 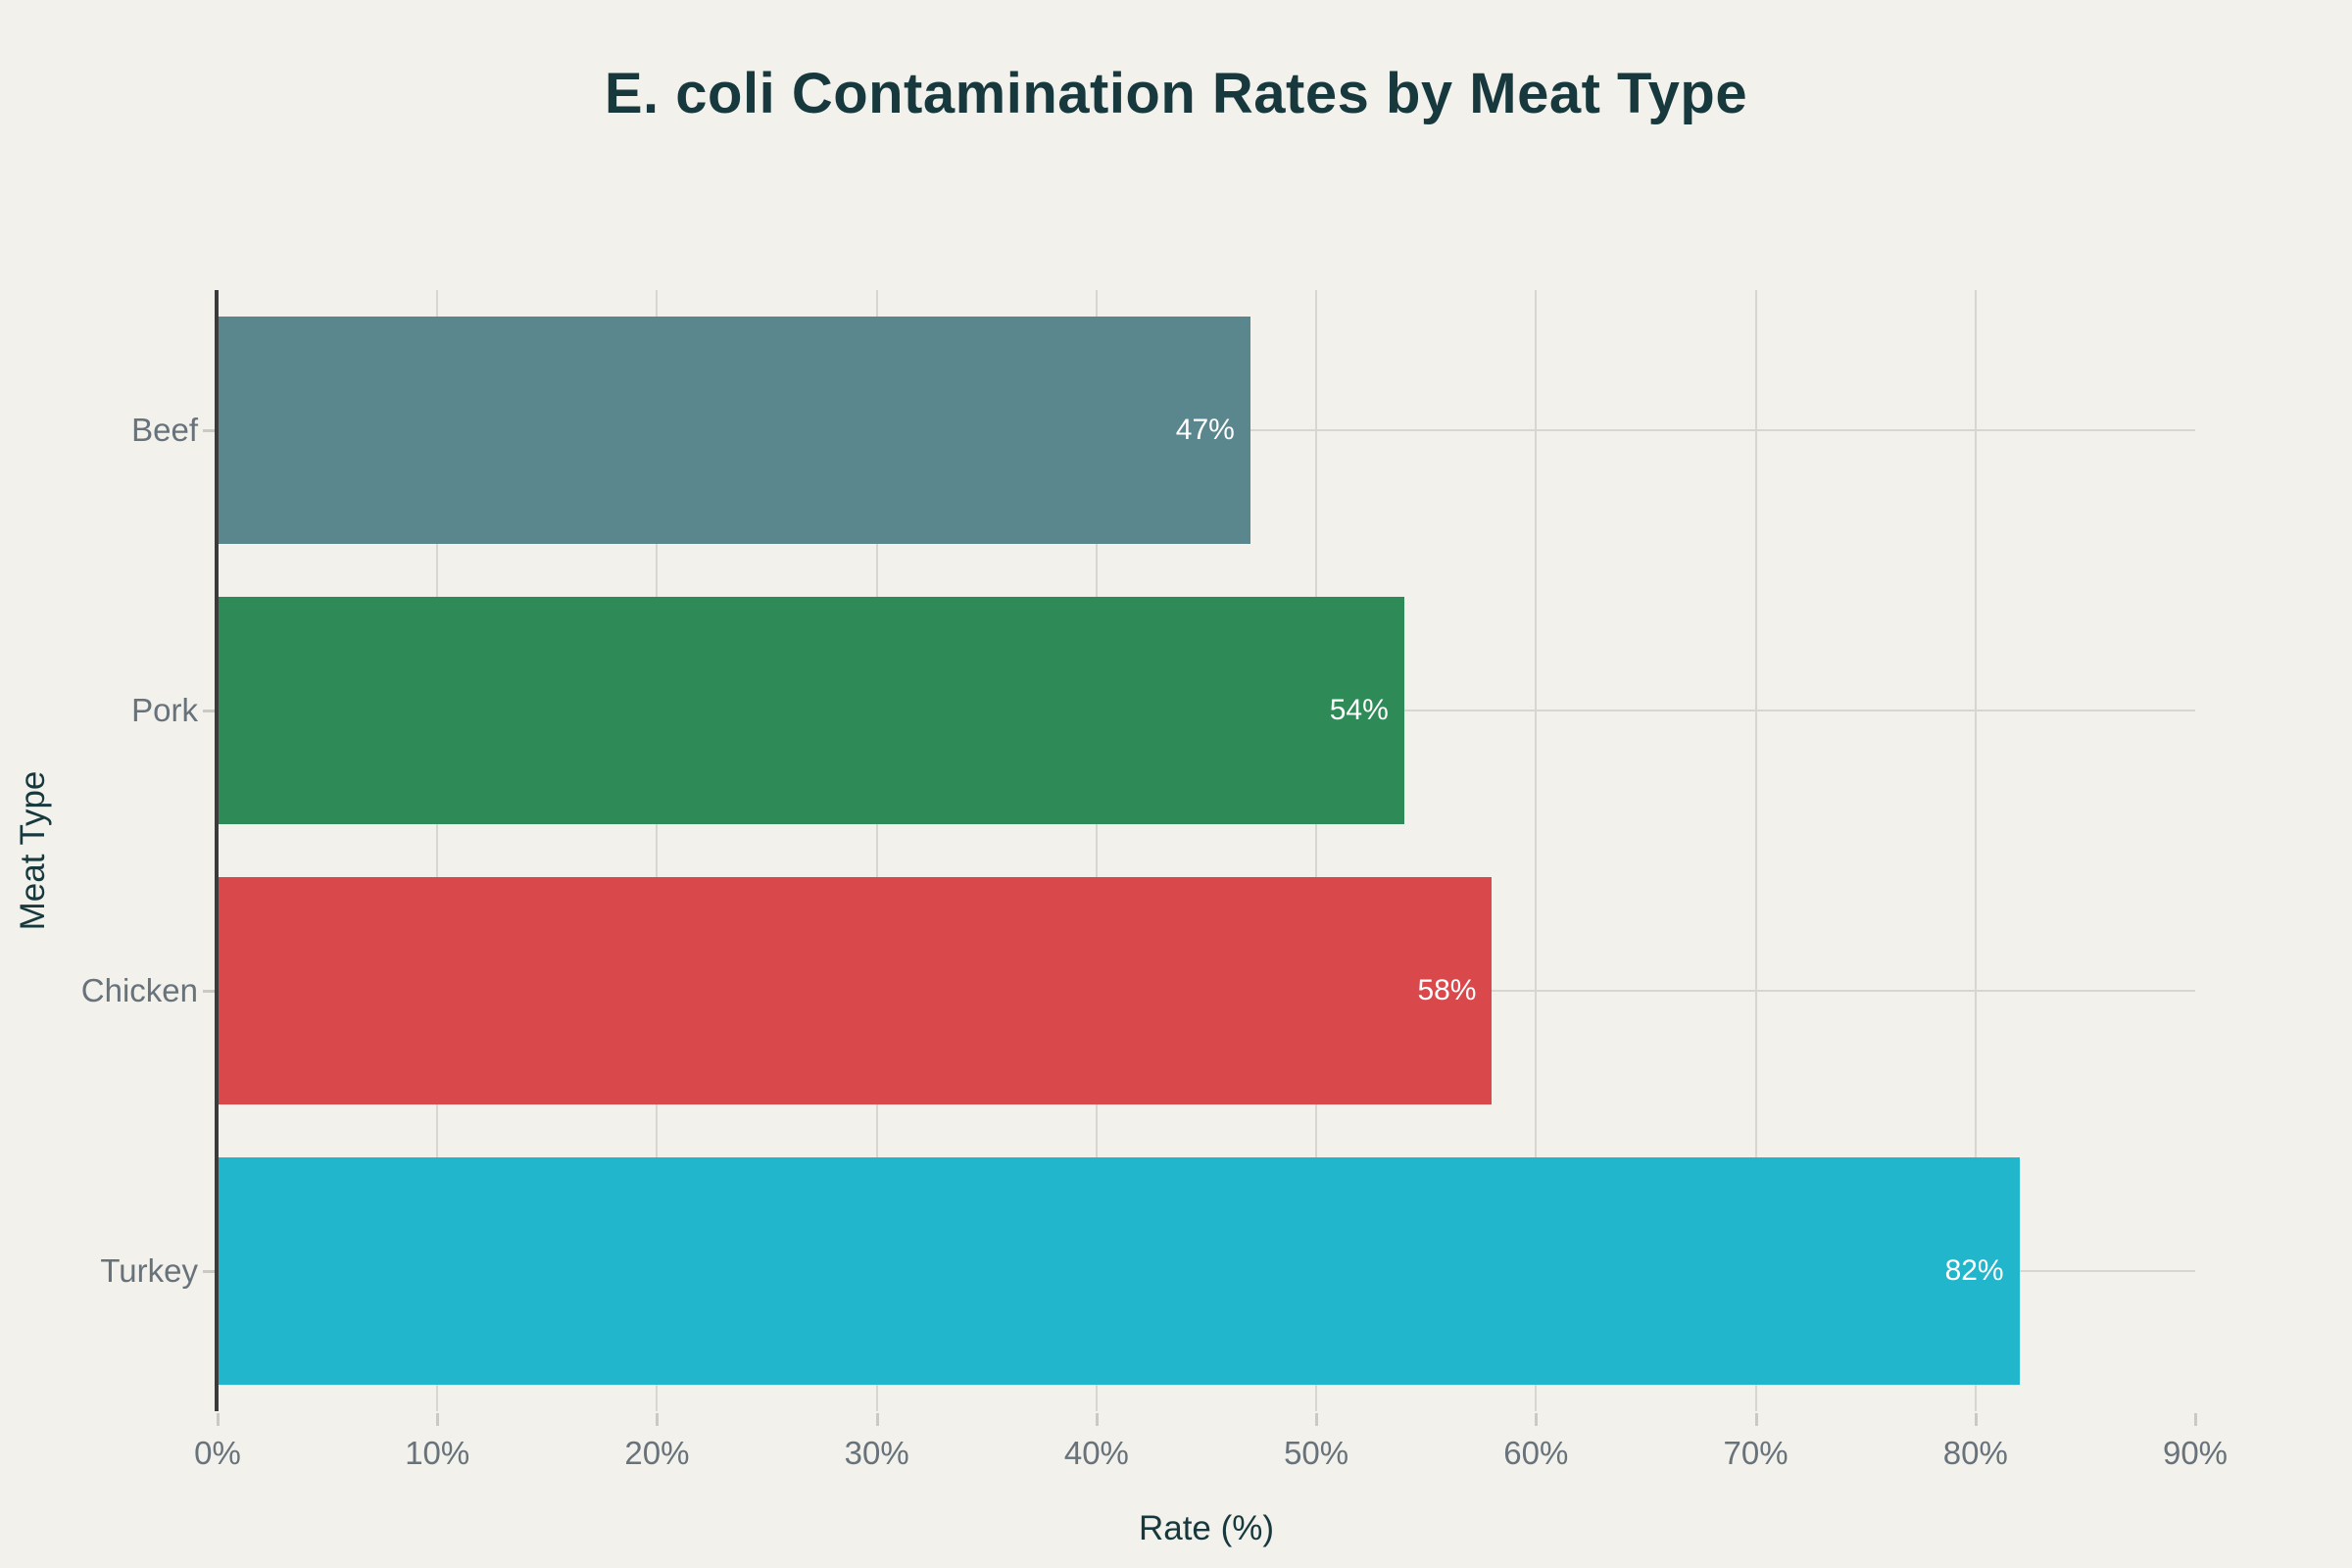 I want to click on x-tick-label: 50%, so click(x=1316, y=1453).